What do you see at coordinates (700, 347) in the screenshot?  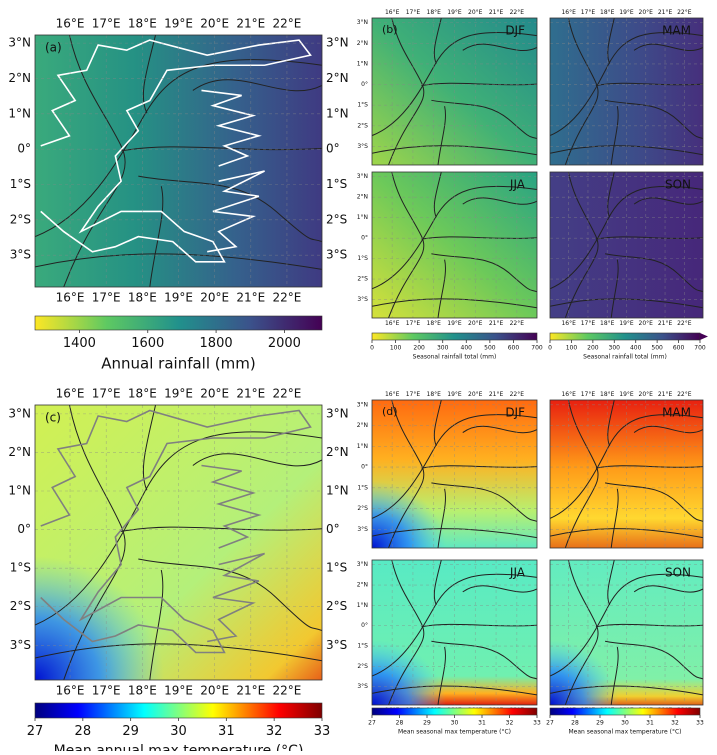 I see `colorbar-tick-label: 700` at bounding box center [700, 347].